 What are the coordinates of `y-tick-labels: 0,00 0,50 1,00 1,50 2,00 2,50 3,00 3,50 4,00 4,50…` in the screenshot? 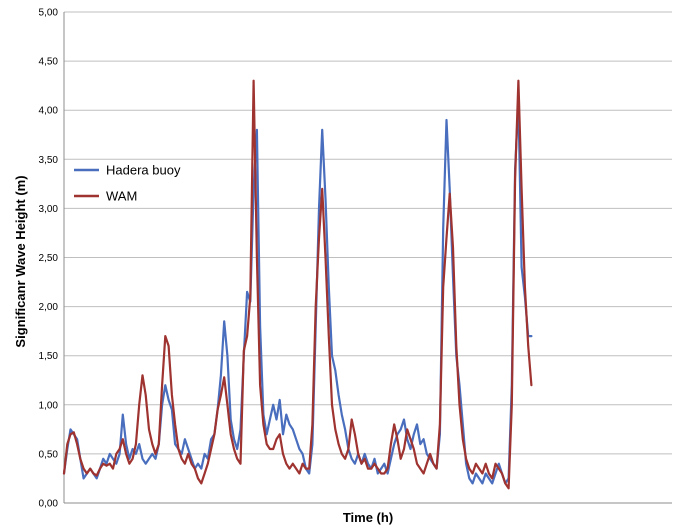 It's located at (49, 259).